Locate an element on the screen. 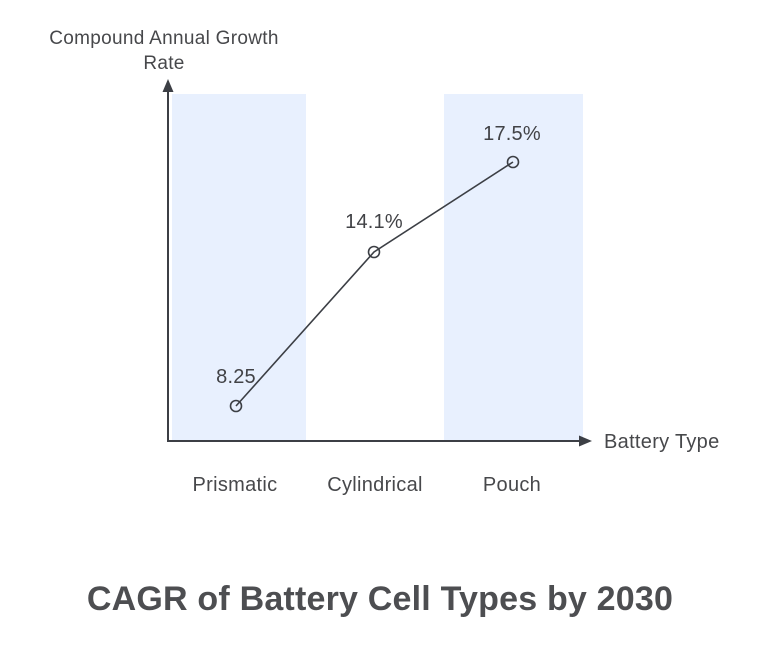 Image resolution: width=783 pixels, height=654 pixels. category-label-prismatic: Prismatic is located at coordinates (235, 485).